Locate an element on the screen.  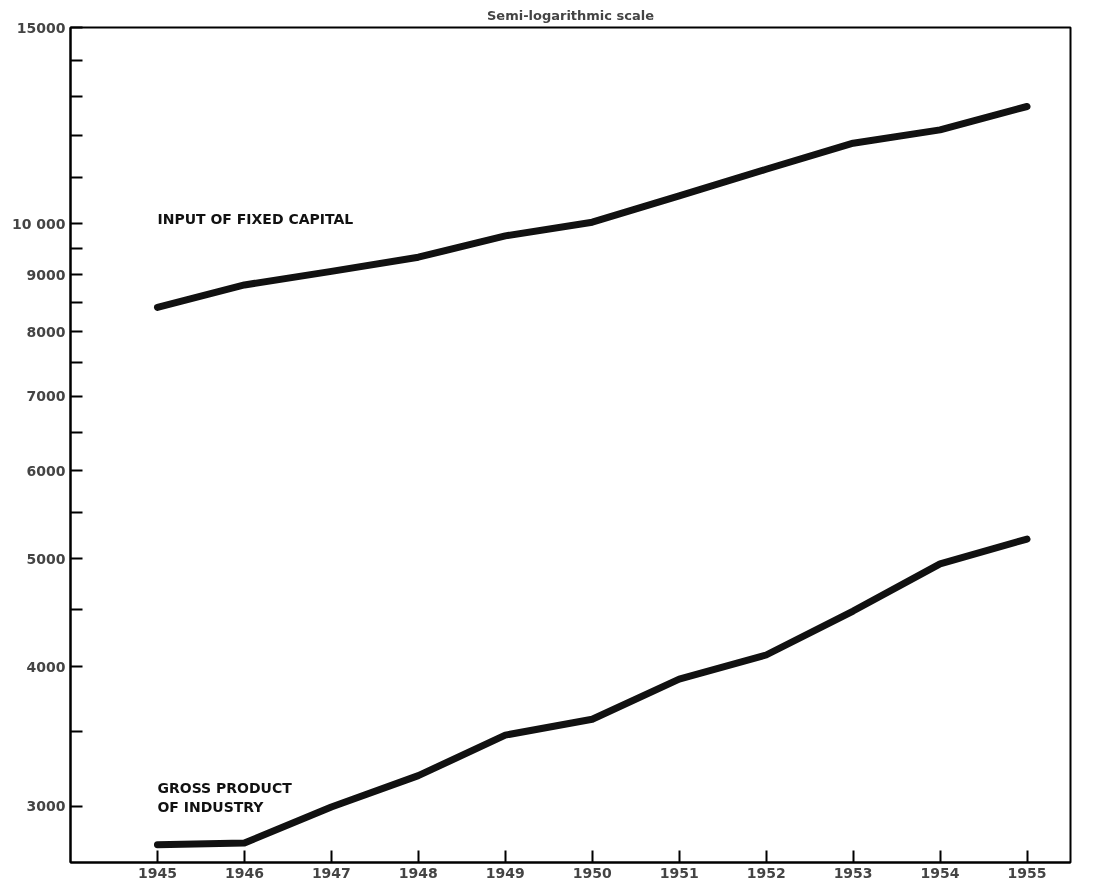
y-tick-label: 9000 is located at coordinates (46, 274).